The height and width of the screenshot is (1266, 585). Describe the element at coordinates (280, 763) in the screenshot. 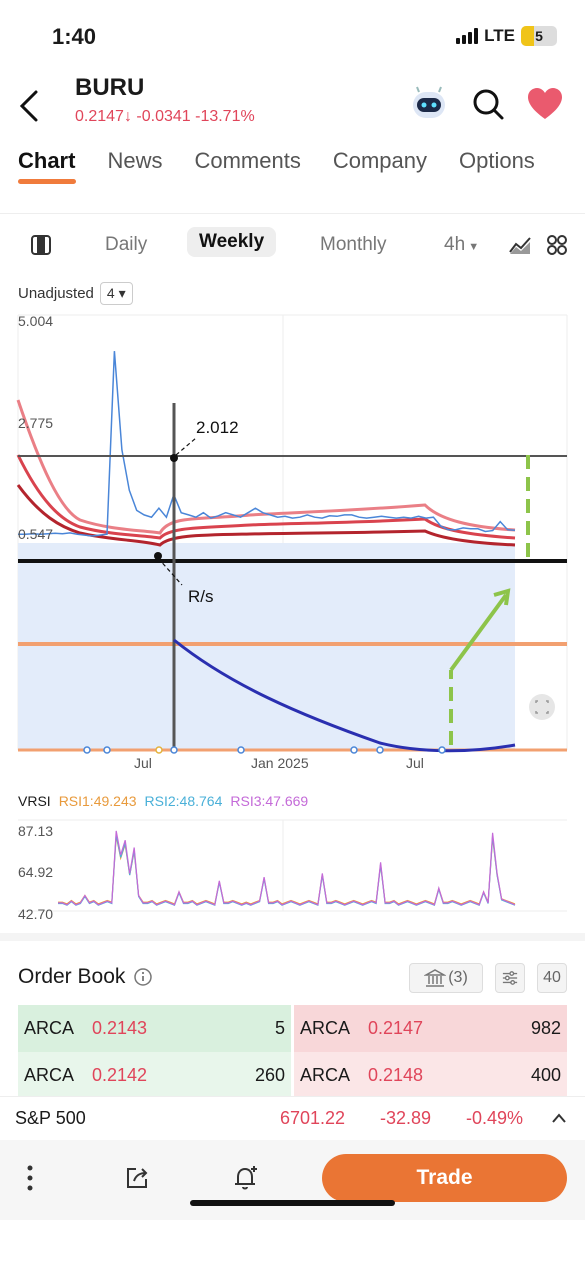

I see `x-tick-jan-2025: Jan 2025` at that location.